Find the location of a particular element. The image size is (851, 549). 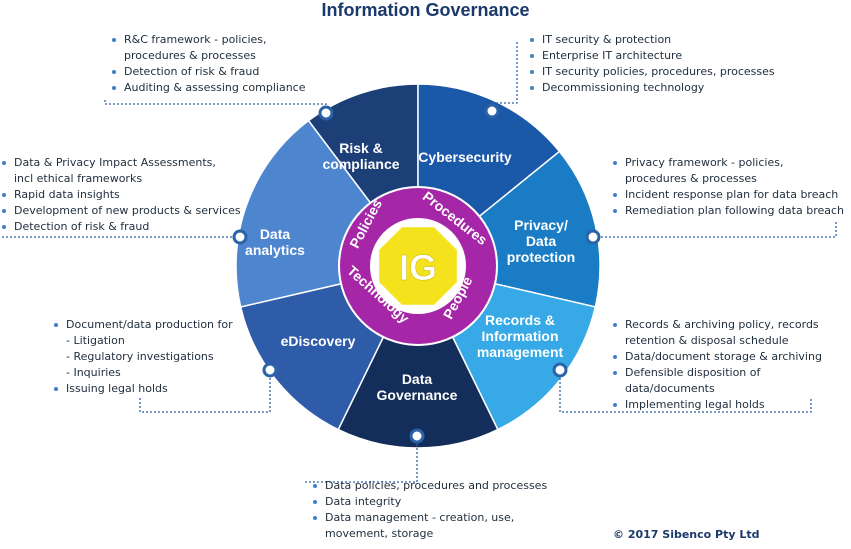

hub-label: IG is located at coordinates (418, 267).